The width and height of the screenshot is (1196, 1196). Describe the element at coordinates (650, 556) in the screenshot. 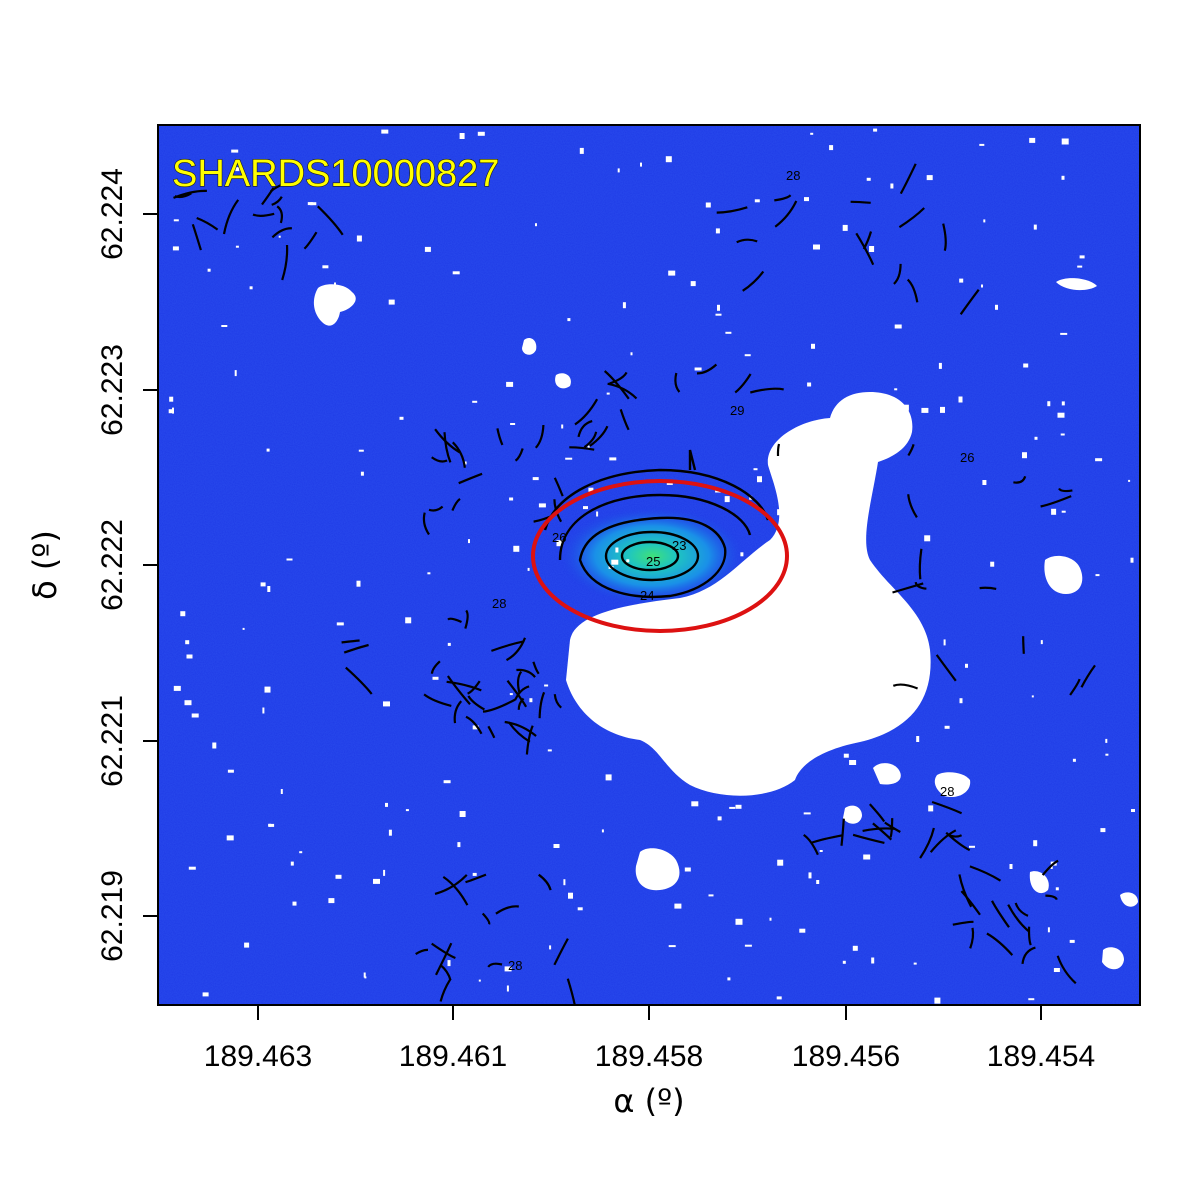

I see `contour-ring` at that location.